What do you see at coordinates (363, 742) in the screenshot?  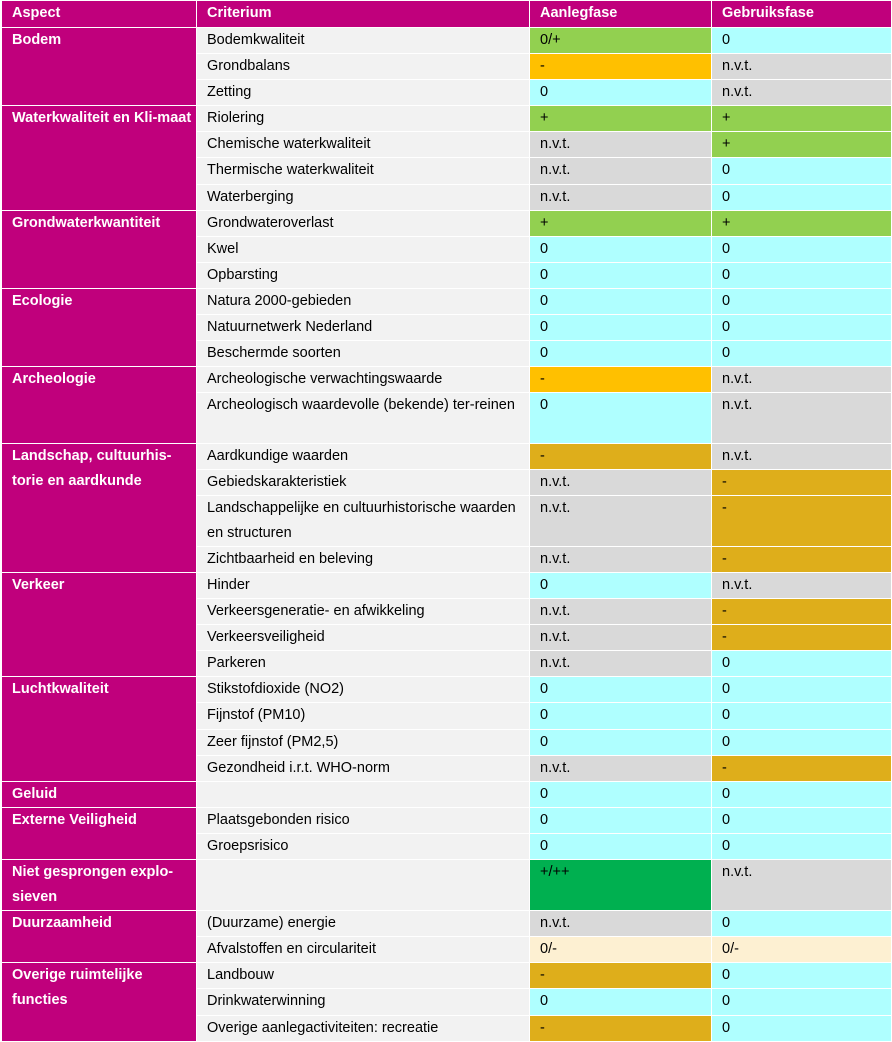 I see `criterium-cell: Zeer fijnstof (PM2,5)` at bounding box center [363, 742].